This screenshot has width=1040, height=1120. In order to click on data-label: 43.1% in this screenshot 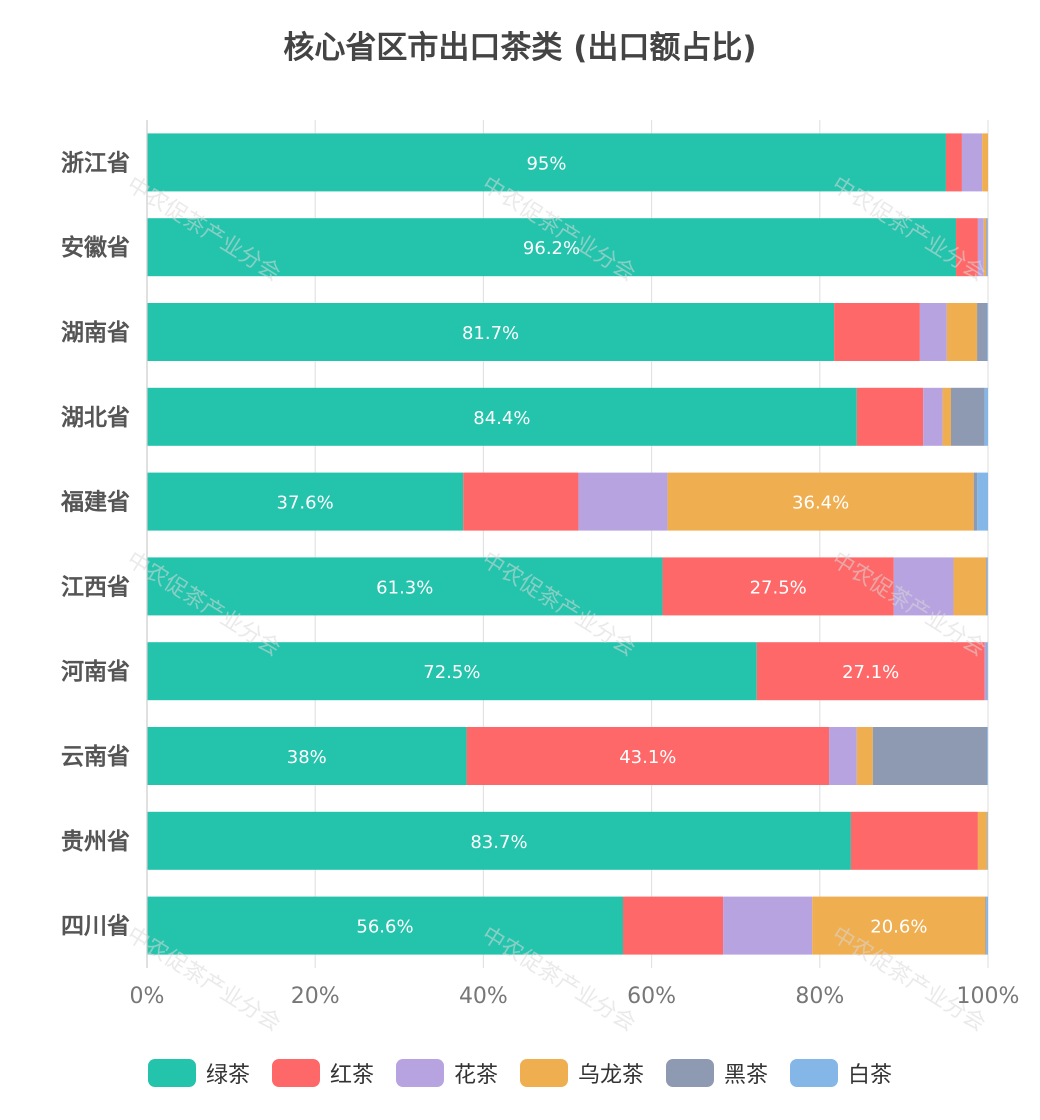, I will do `click(647, 757)`.